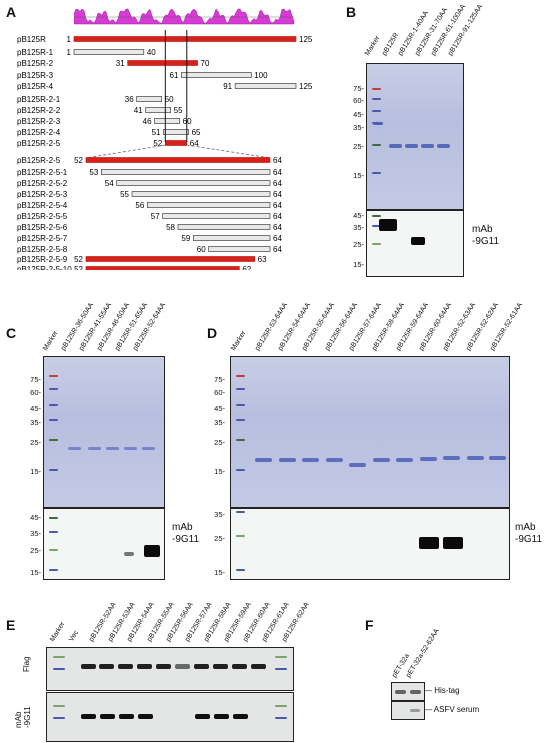 The width and height of the screenshot is (550, 743). Describe the element at coordinates (174, 75) in the screenshot. I see `construct-start: 61` at that location.